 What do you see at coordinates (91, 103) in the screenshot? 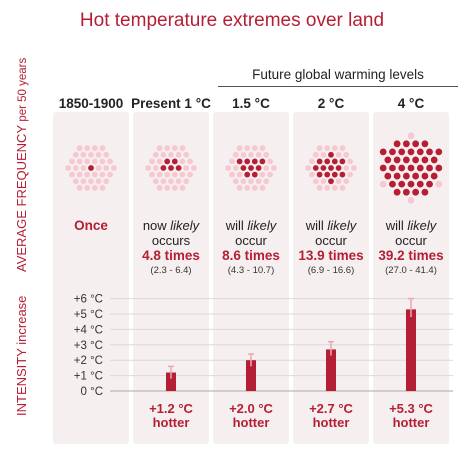
I see `column-header: 1850-1900` at bounding box center [91, 103].